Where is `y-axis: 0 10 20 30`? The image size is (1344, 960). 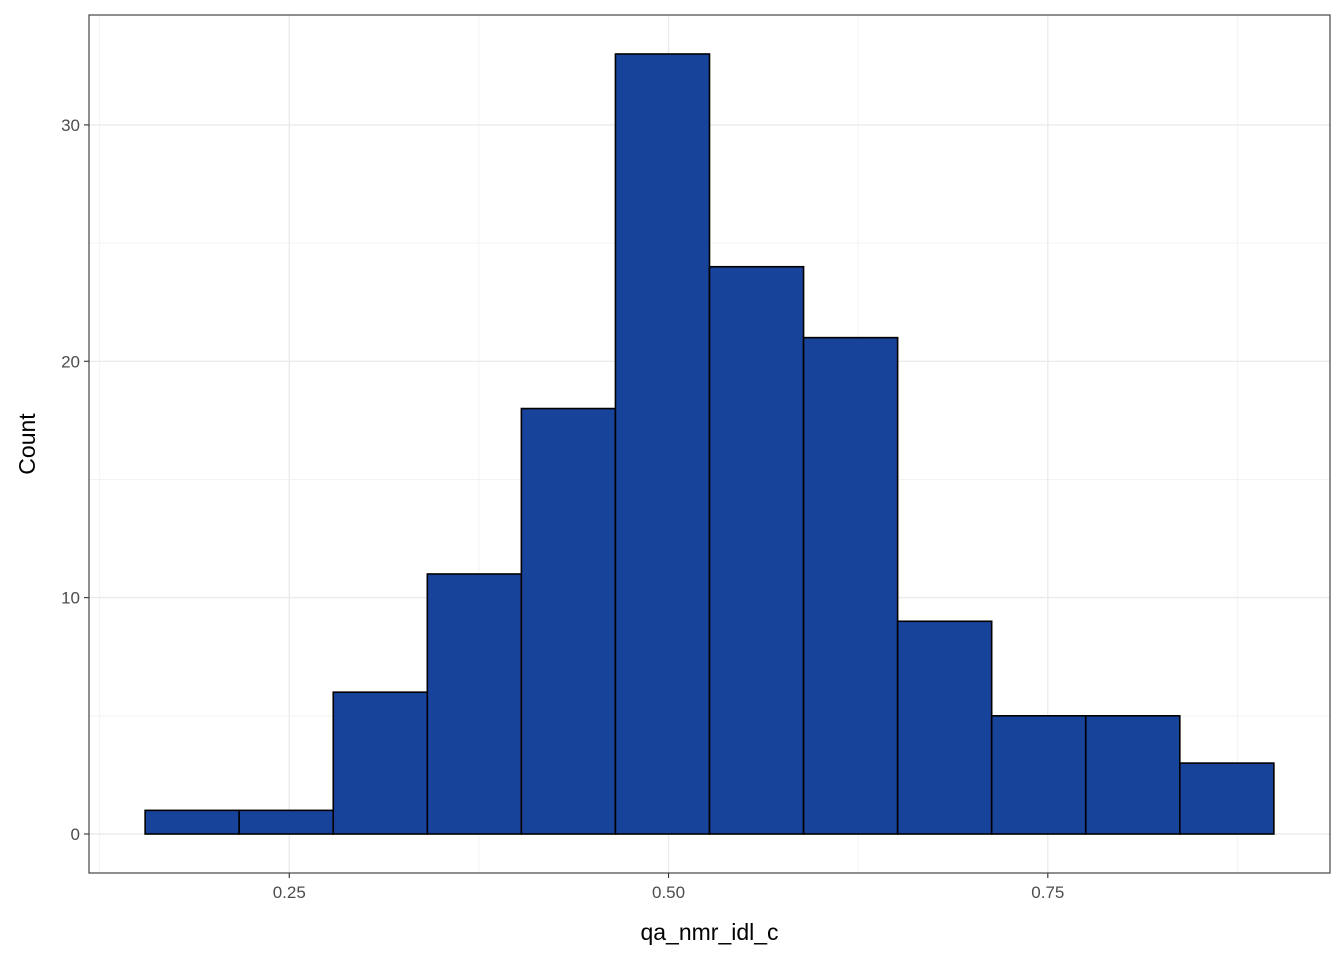
y-axis: 0 10 20 30 is located at coordinates (75, 480).